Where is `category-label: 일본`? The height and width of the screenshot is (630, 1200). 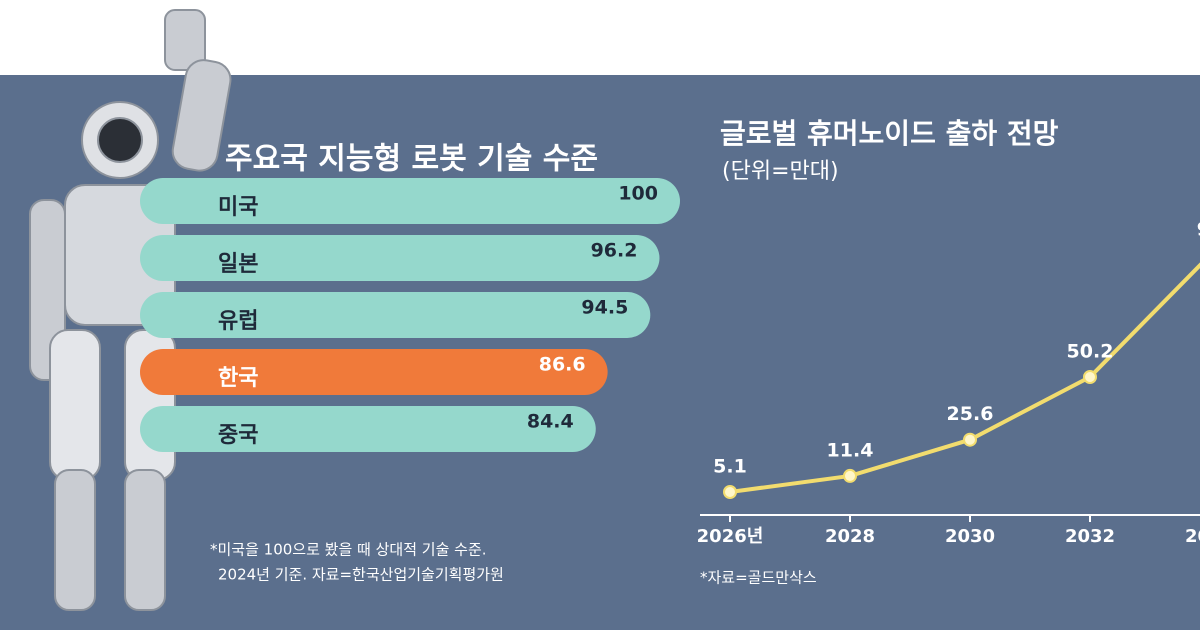
category-label: 일본 is located at coordinates (238, 264).